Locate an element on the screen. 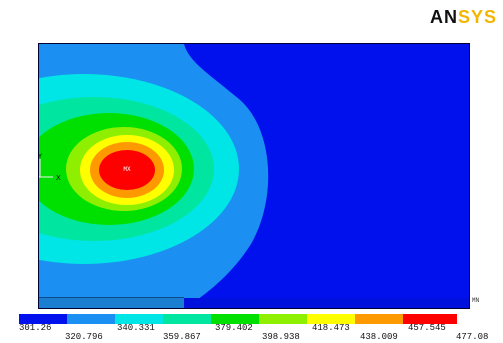 This screenshot has width=503, height=343. color-legend is located at coordinates (238, 319).